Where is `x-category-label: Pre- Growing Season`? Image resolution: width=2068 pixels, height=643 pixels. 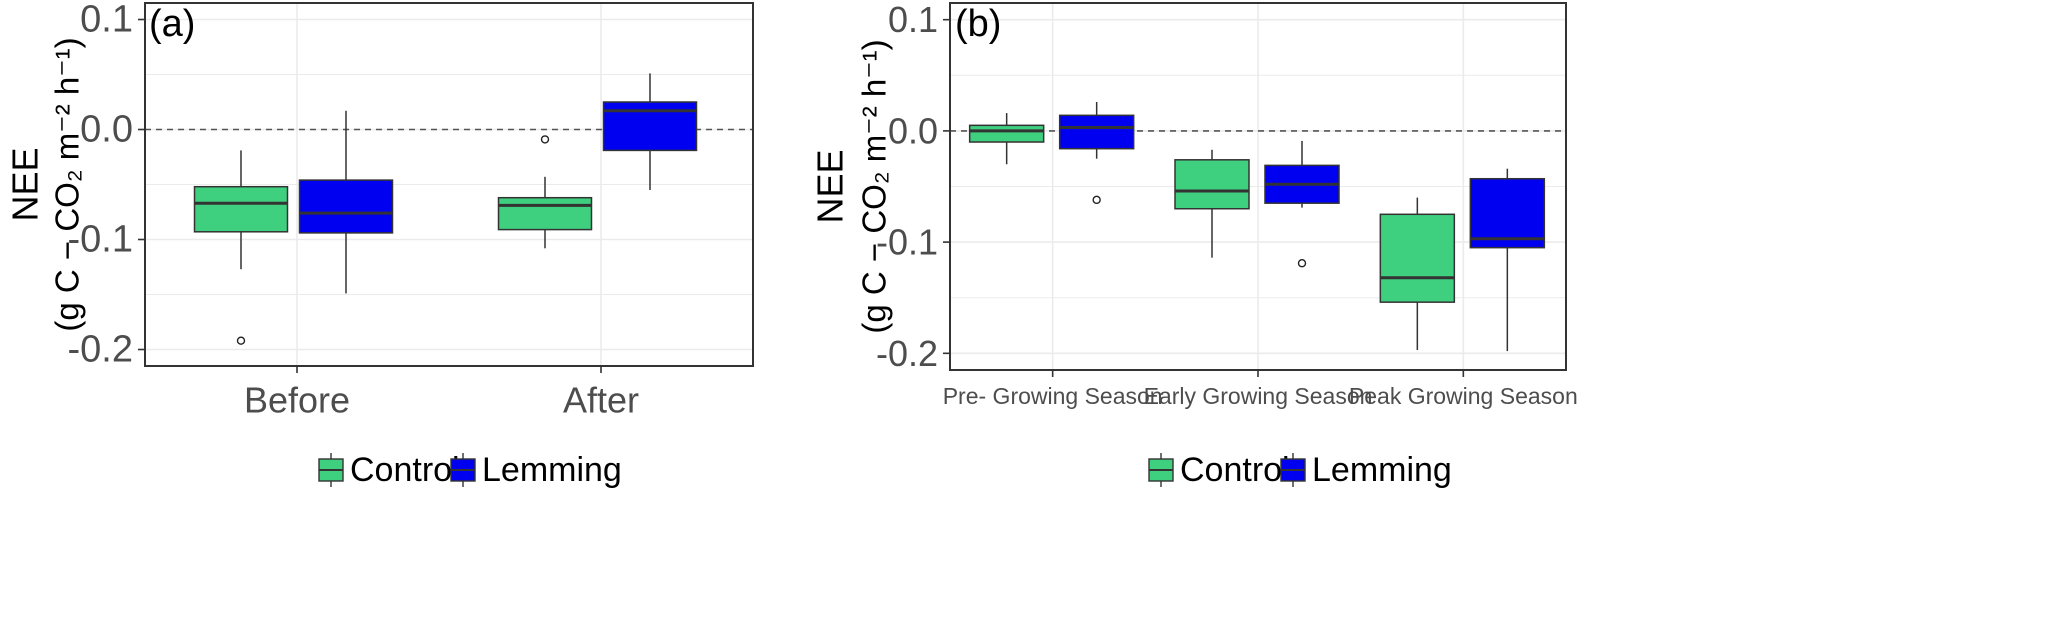 x-category-label: Pre- Growing Season is located at coordinates (1053, 396).